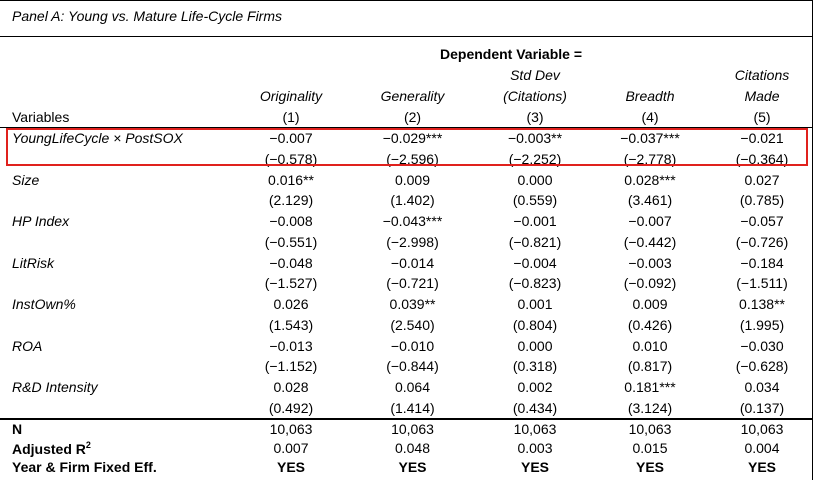  What do you see at coordinates (33, 262) in the screenshot?
I see `row-label: LitRisk` at bounding box center [33, 262].